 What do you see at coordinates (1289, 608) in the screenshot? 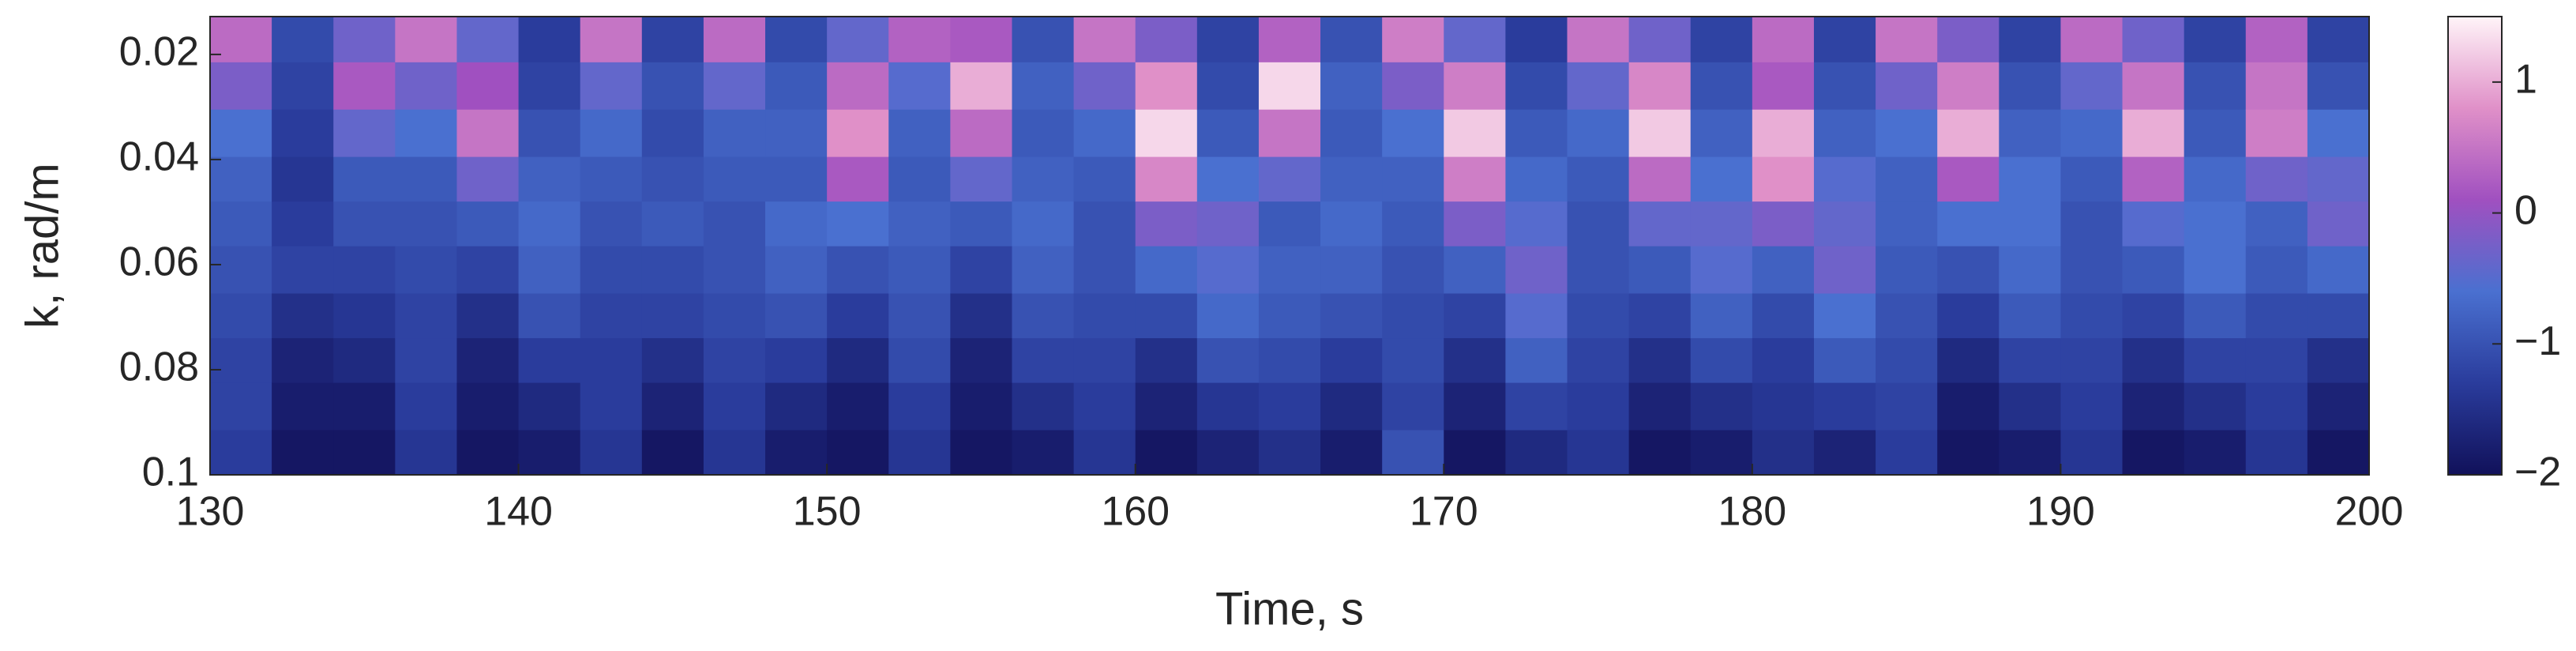
I see `x-axis-label: Time, s` at bounding box center [1289, 608].